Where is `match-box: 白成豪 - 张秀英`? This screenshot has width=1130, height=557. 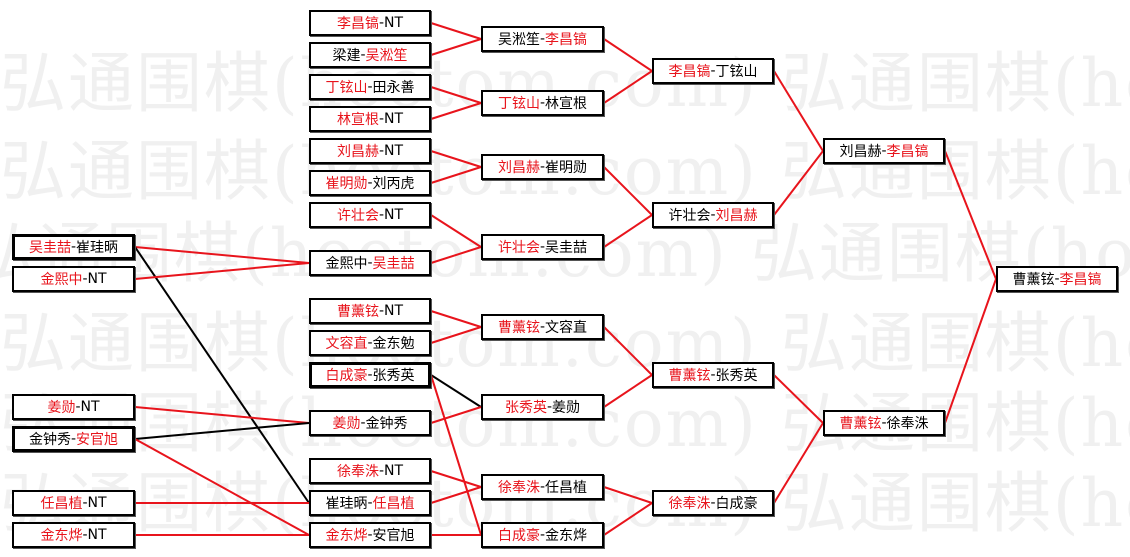
match-box: 白成豪 - 张秀英 is located at coordinates (370, 375).